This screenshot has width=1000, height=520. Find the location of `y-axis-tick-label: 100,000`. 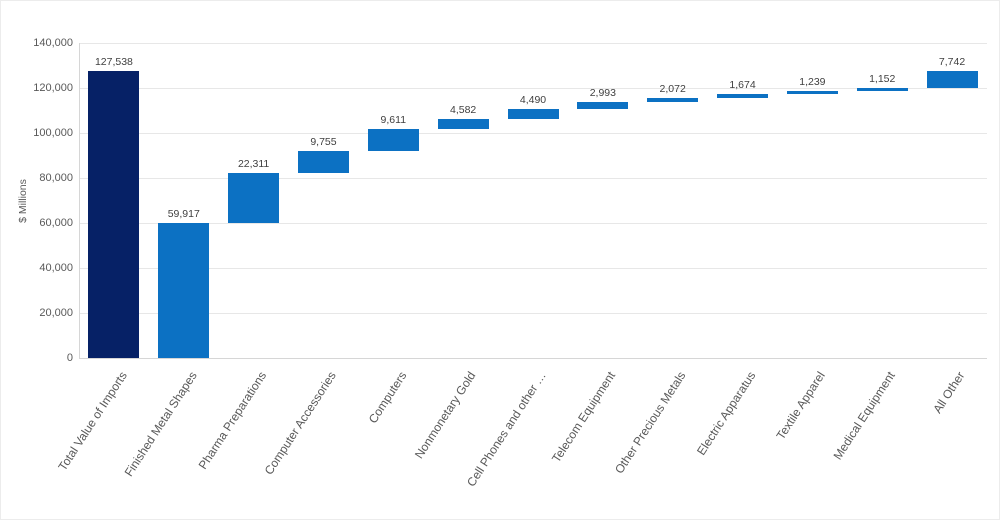

y-axis-tick-label: 100,000 is located at coordinates (53, 133).